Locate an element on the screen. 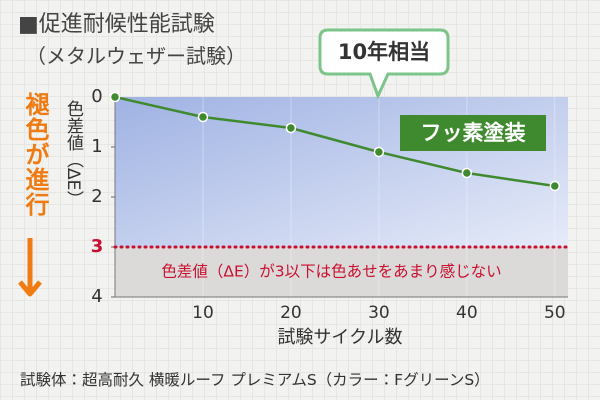  callout: 10年相当 is located at coordinates (384, 64).